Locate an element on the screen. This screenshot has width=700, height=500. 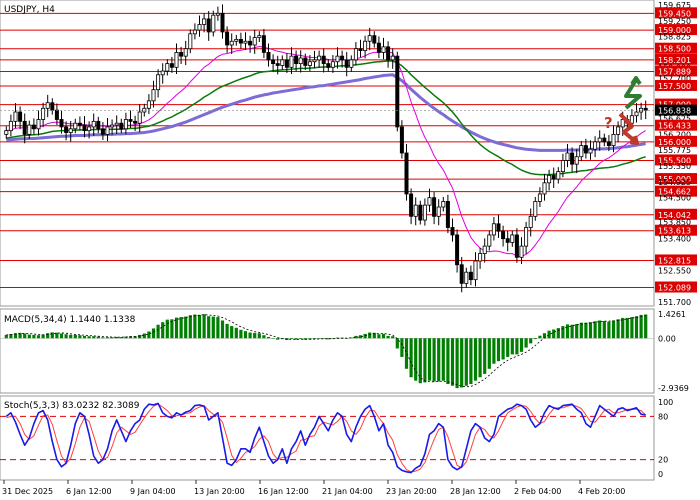
question-mark-annotation: ? is located at coordinates (608, 123).